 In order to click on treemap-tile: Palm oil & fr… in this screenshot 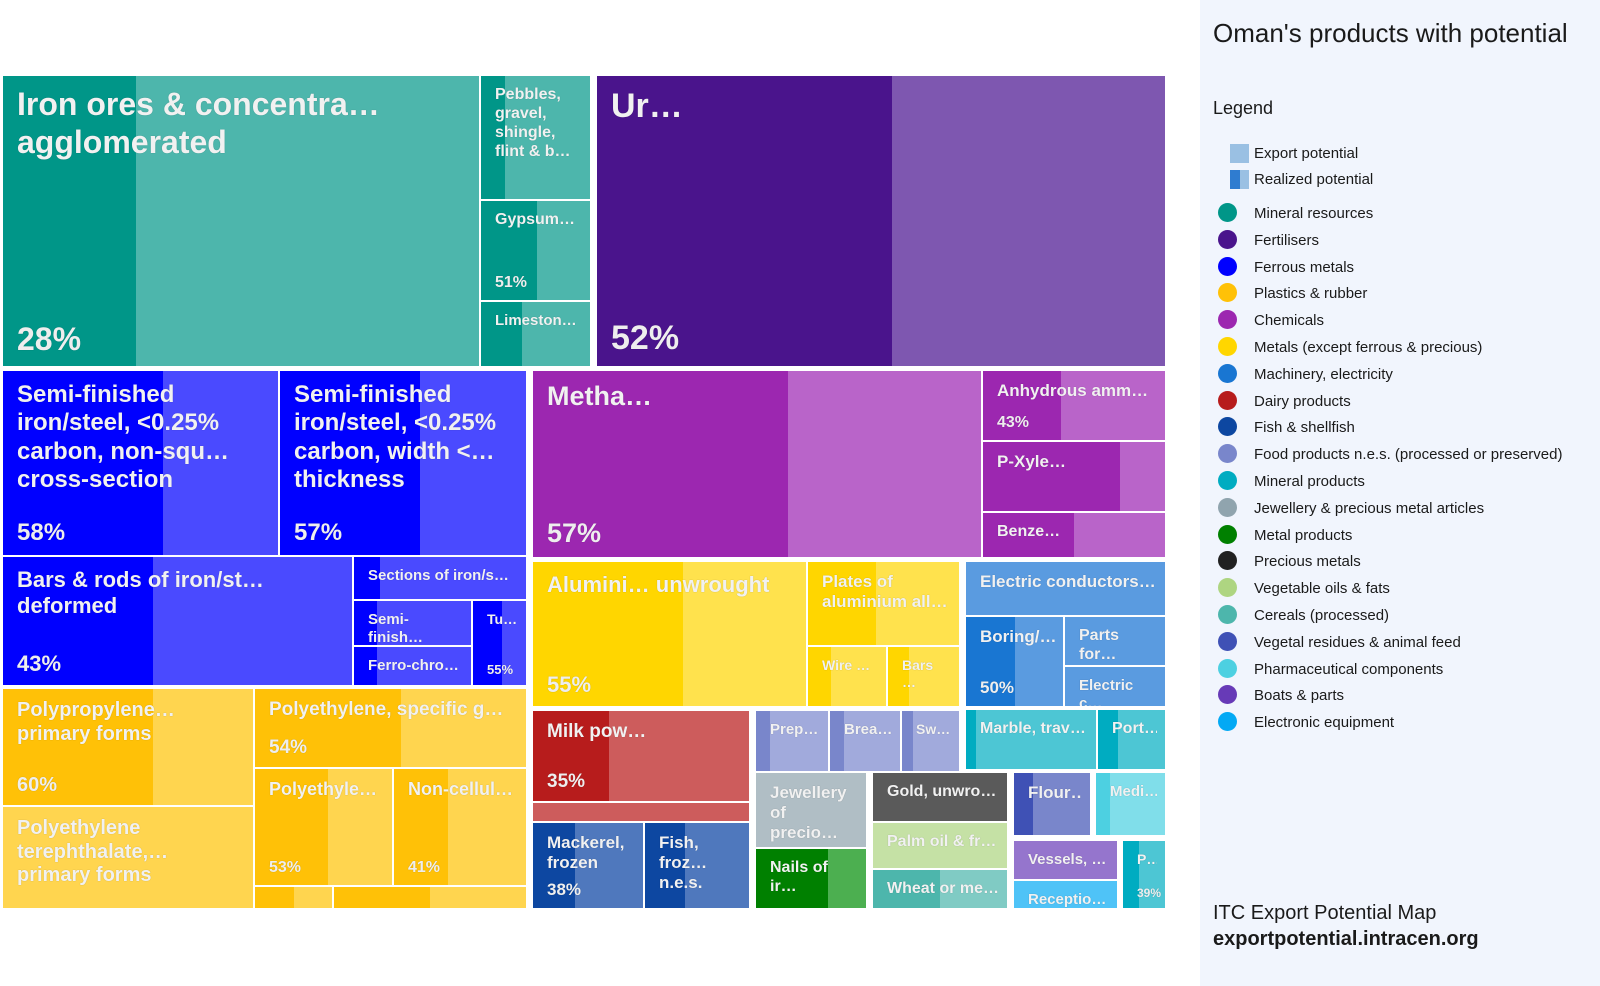, I will do `click(940, 845)`.